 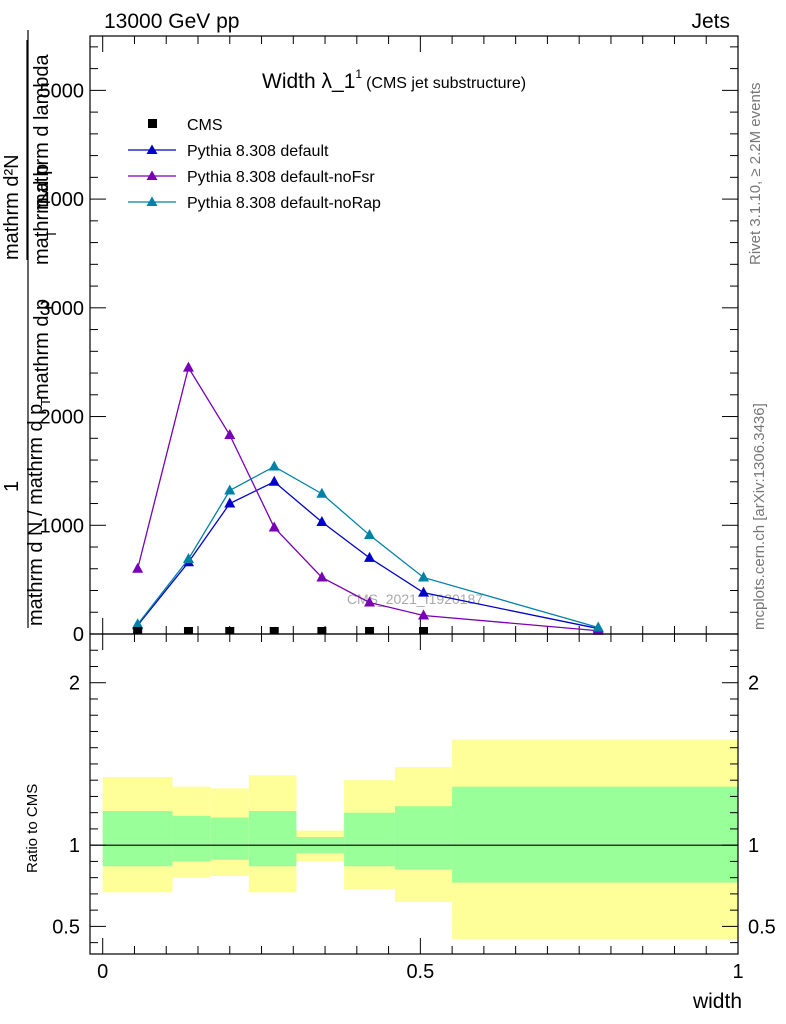 What do you see at coordinates (42, 132) in the screenshot?
I see `y-label-numerator-3: mathrm d lambda` at bounding box center [42, 132].